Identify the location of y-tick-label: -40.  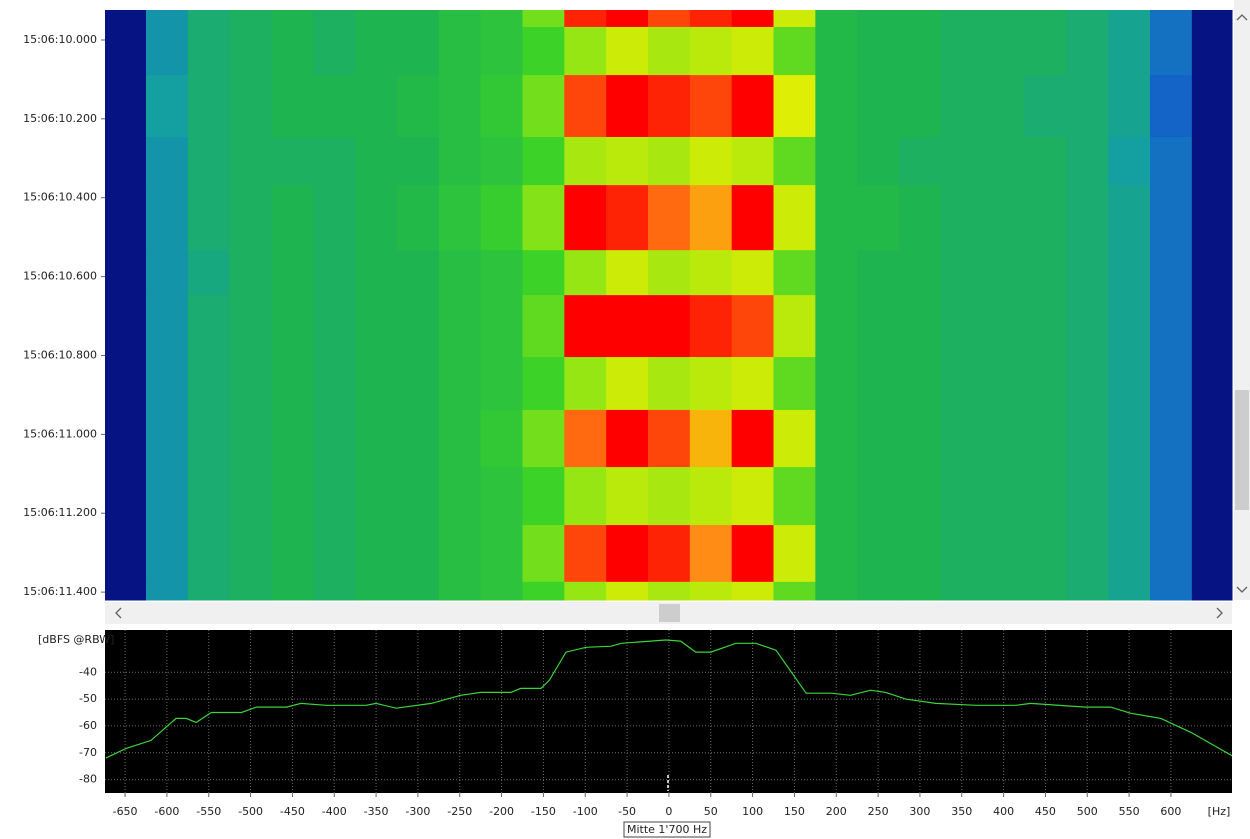
(88, 671).